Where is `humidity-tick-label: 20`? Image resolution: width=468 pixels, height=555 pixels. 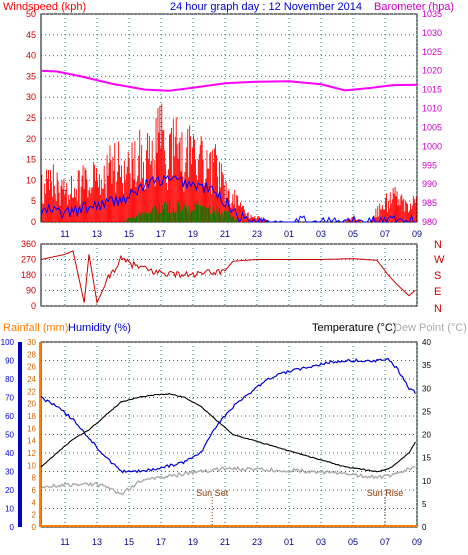 humidity-tick-label: 20 is located at coordinates (9, 490).